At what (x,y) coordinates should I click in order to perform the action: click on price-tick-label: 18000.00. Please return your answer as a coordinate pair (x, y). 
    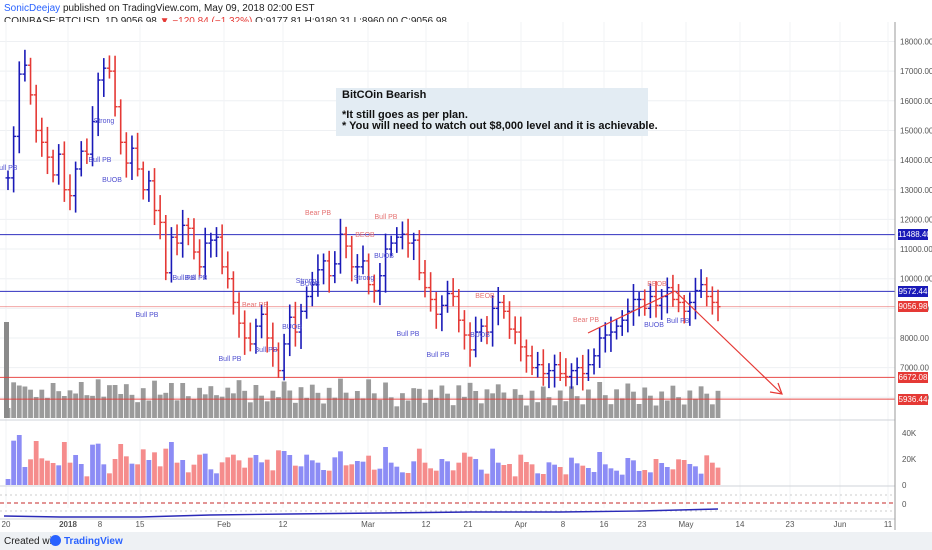
    Looking at the image, I should click on (916, 42).